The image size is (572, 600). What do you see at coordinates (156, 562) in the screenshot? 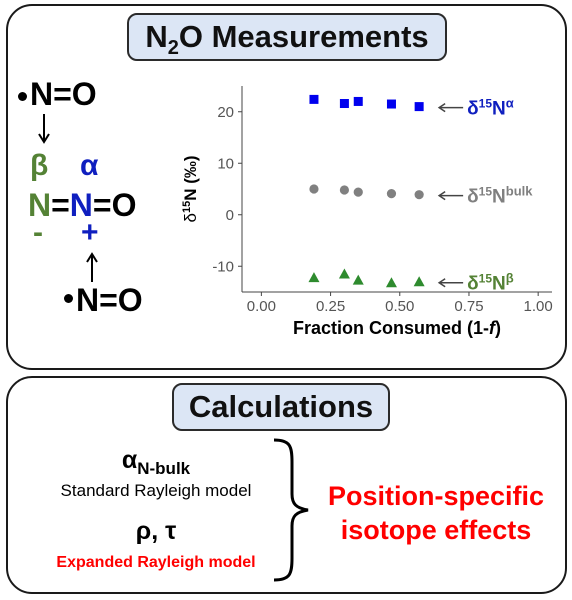
I see `expanded-rayleigh-label: Expanded Rayleigh model` at bounding box center [156, 562].